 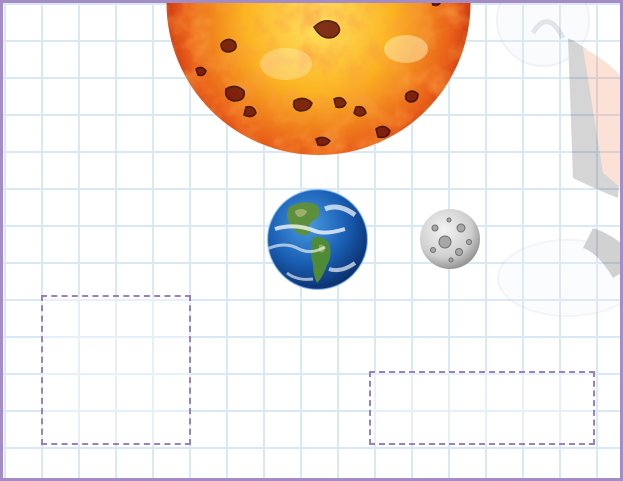 What do you see at coordinates (482, 408) in the screenshot?
I see `drop-zone-right` at bounding box center [482, 408].